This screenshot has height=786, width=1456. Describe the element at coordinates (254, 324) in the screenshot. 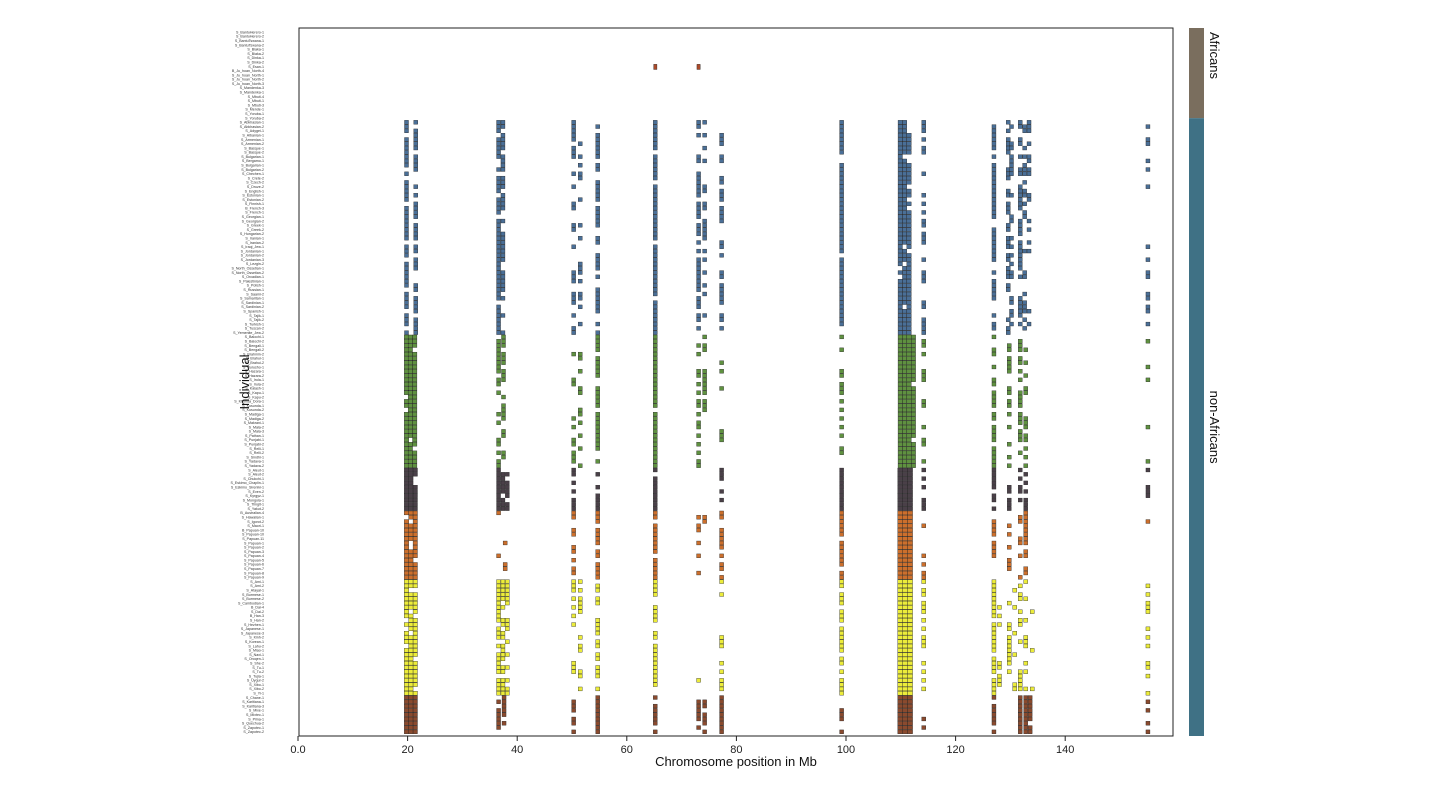

I see `individual-label: S_Turkish-1` at that location.